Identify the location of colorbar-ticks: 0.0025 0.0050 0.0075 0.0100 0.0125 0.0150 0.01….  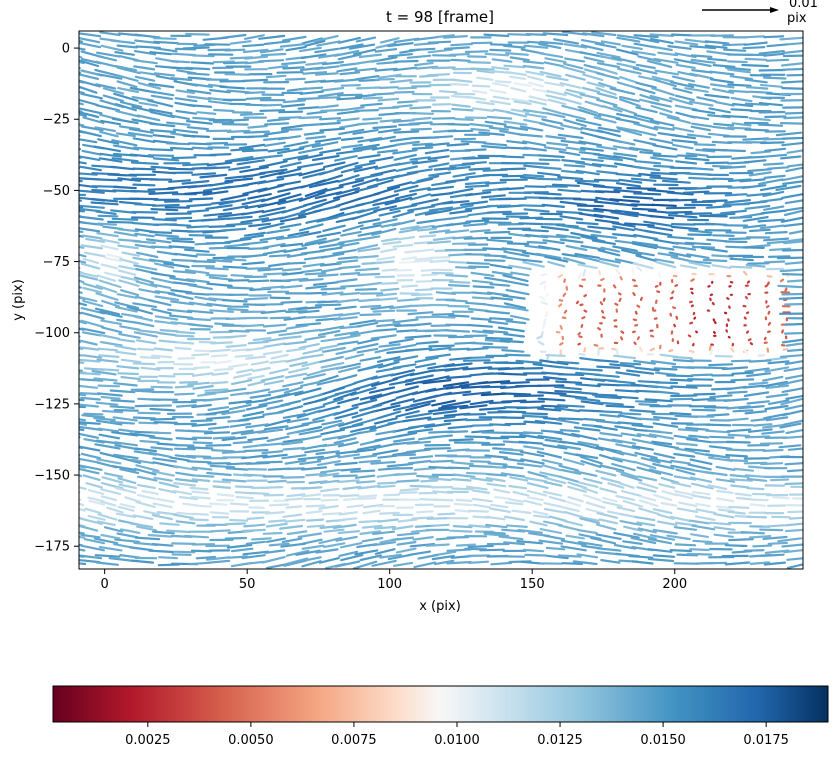
(457, 735).